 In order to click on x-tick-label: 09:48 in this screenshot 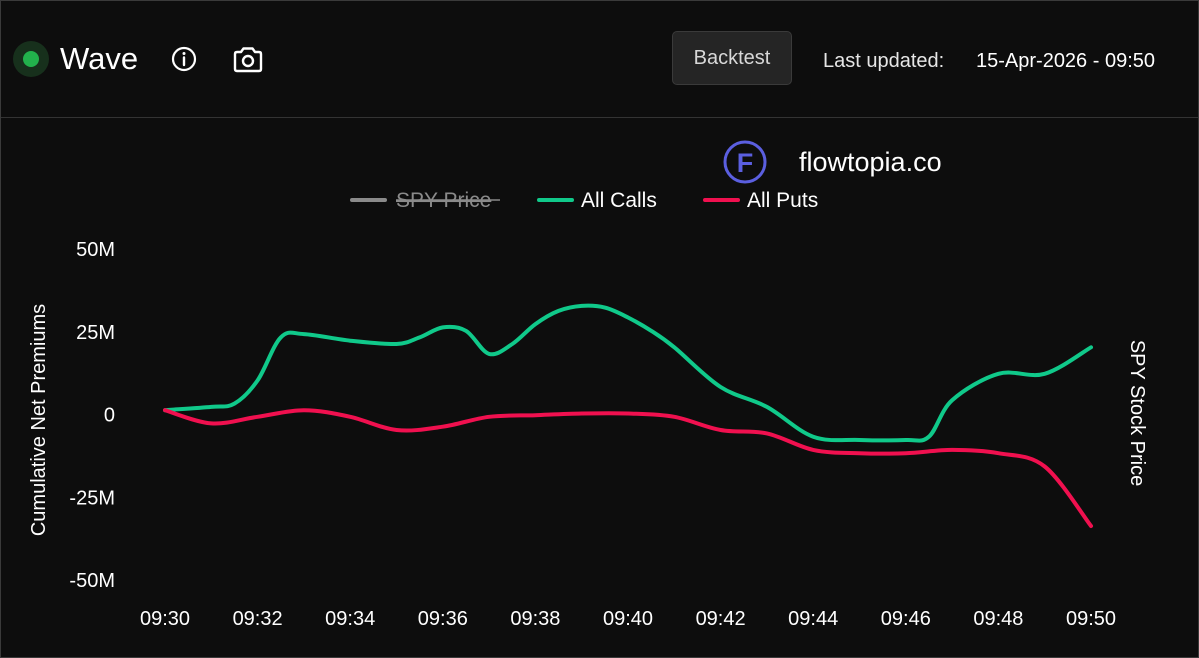, I will do `click(998, 619)`.